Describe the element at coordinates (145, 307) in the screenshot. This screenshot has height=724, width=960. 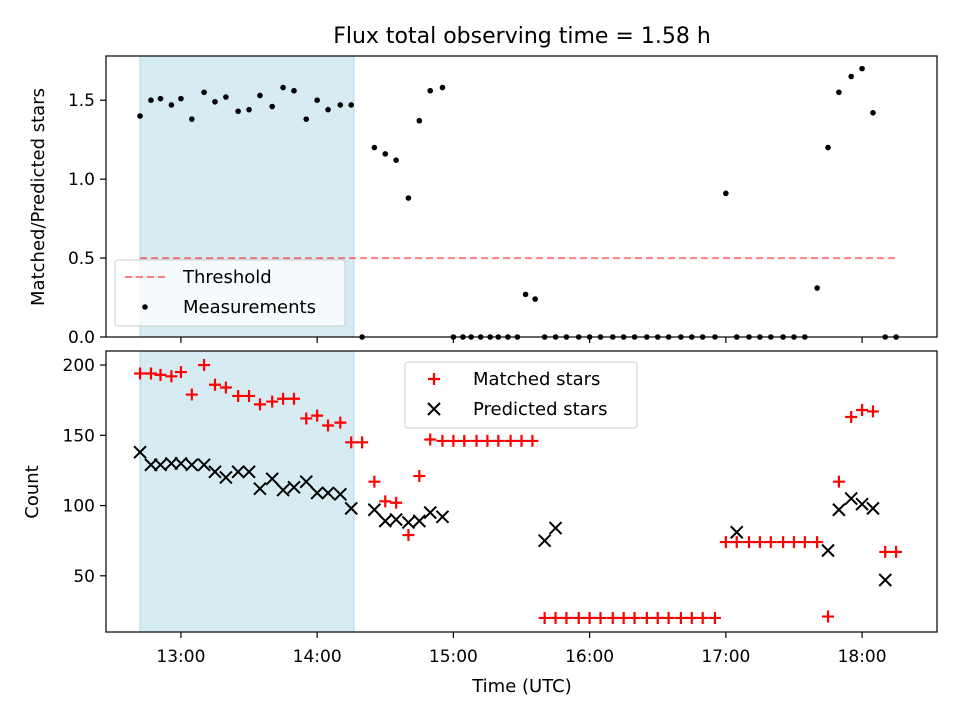
I see `legend-measurements-swatch` at that location.